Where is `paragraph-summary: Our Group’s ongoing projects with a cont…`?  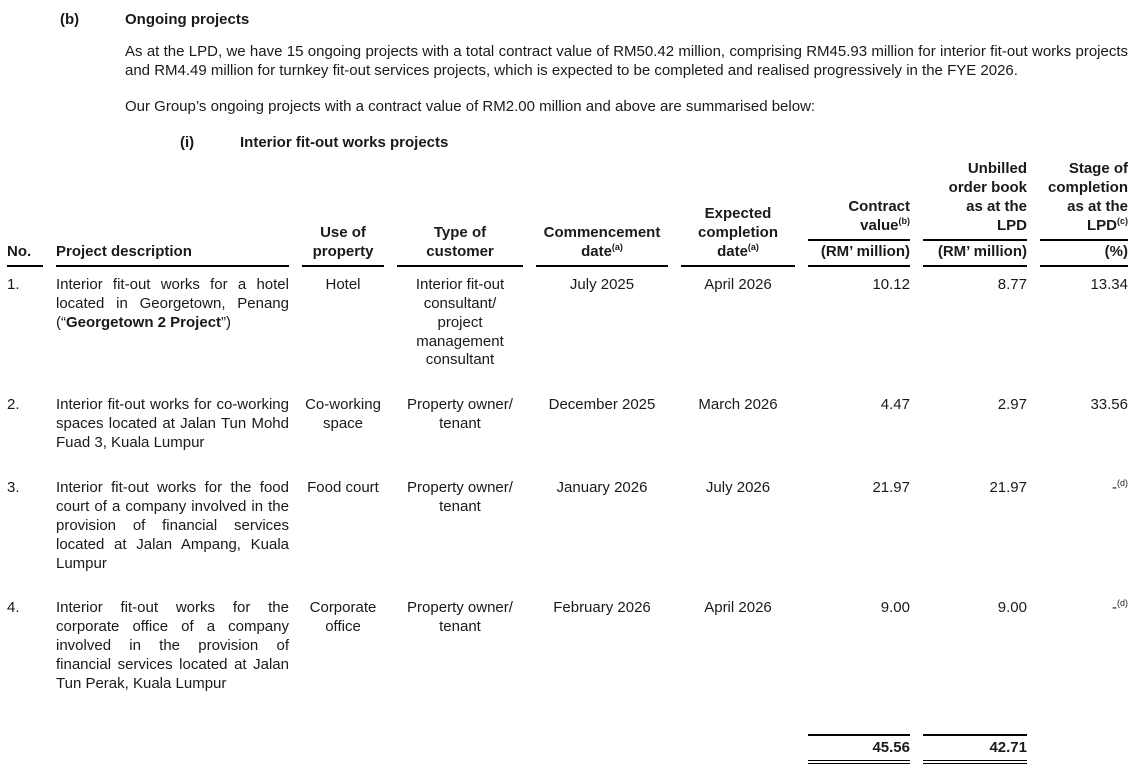 paragraph-summary: Our Group’s ongoing projects with a cont… is located at coordinates (470, 106).